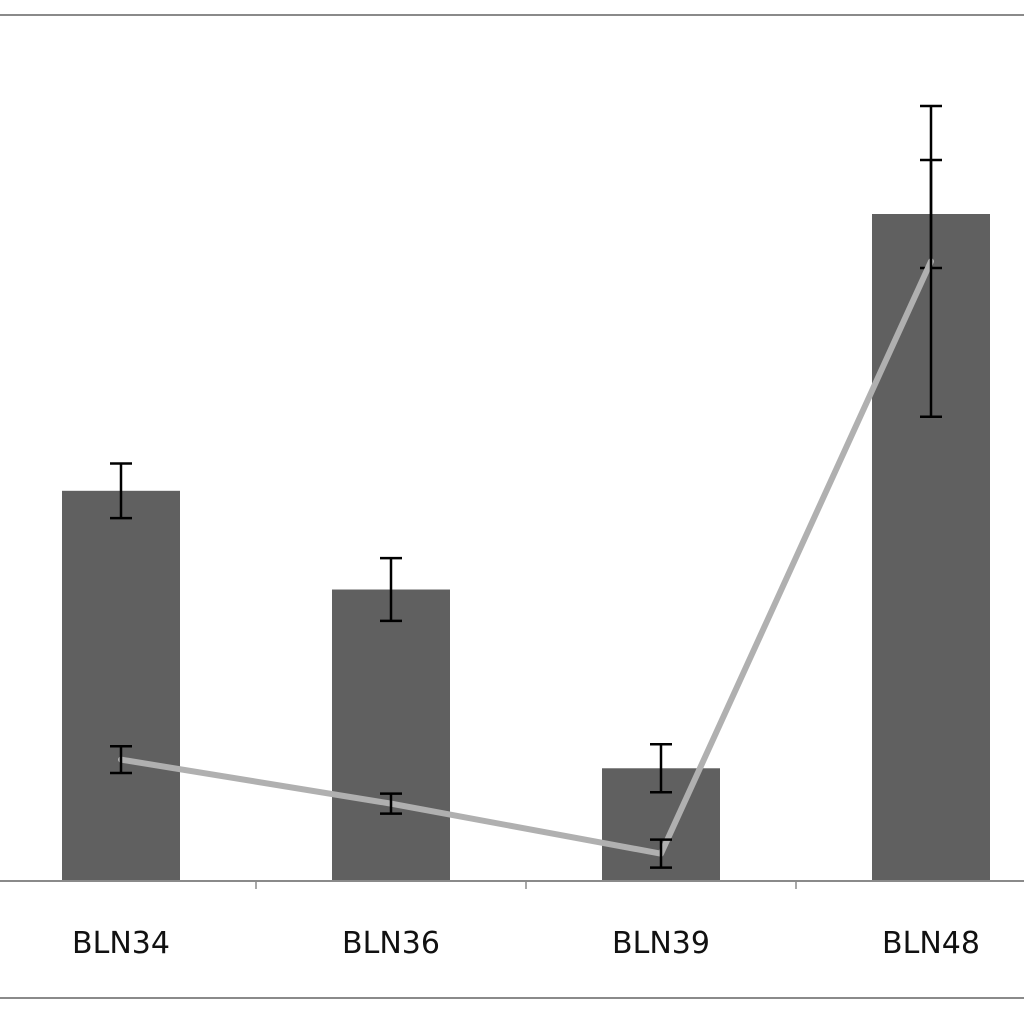 This screenshot has height=1024, width=1024. Describe the element at coordinates (391, 943) in the screenshot. I see `x-tick-label-bln36: BLN36` at that location.